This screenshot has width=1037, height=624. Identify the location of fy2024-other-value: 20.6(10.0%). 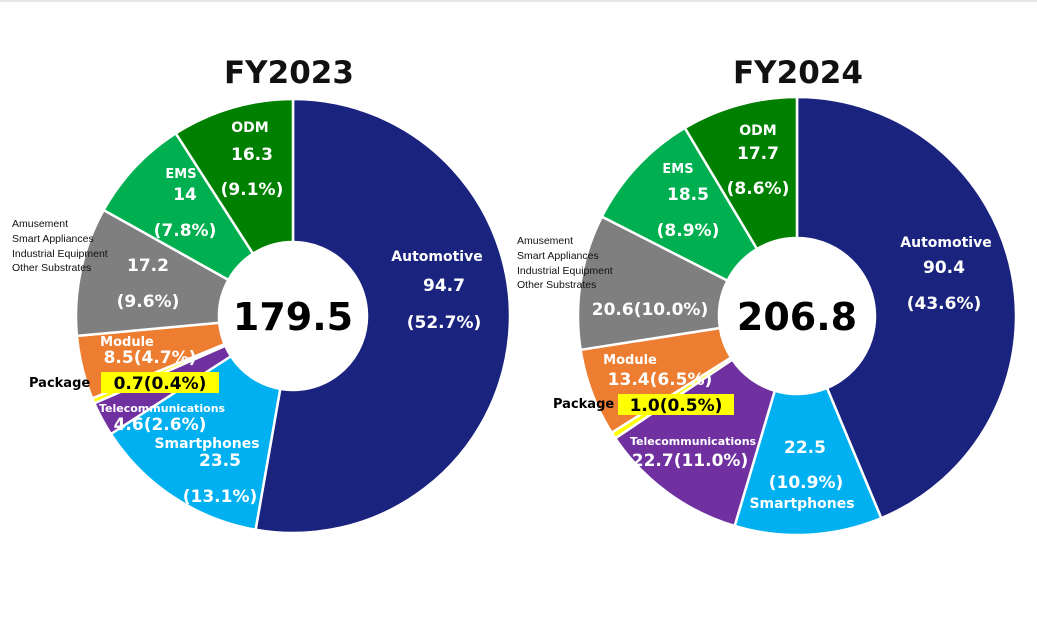
(650, 310).